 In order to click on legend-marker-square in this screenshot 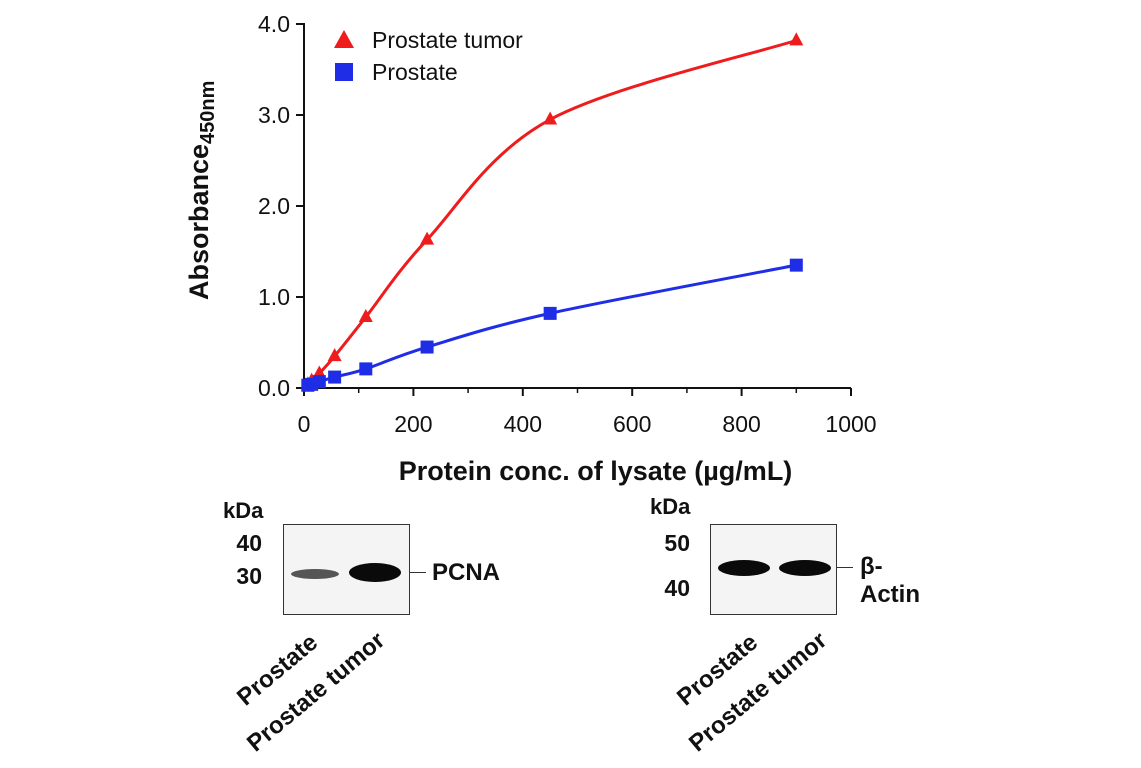, I will do `click(344, 72)`.